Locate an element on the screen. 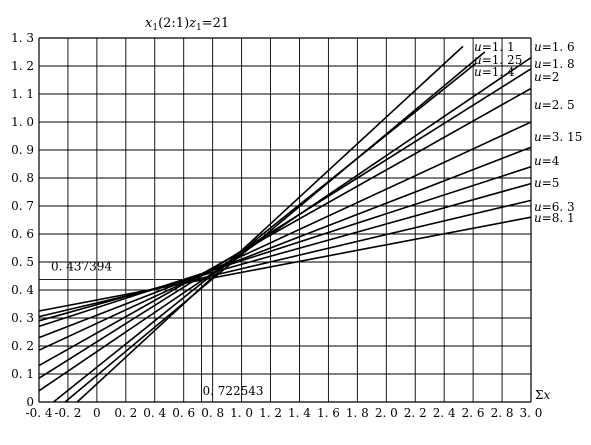 Image resolution: width=591 pixels, height=445 pixels. chart-title-x: x is located at coordinates (149, 23).